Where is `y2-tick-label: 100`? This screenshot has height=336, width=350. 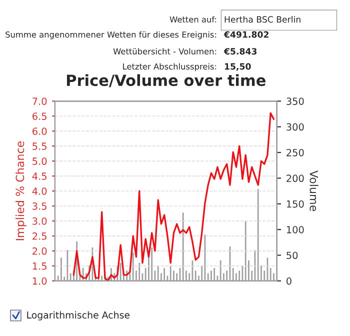 y2-tick-label: 100 is located at coordinates (295, 230).